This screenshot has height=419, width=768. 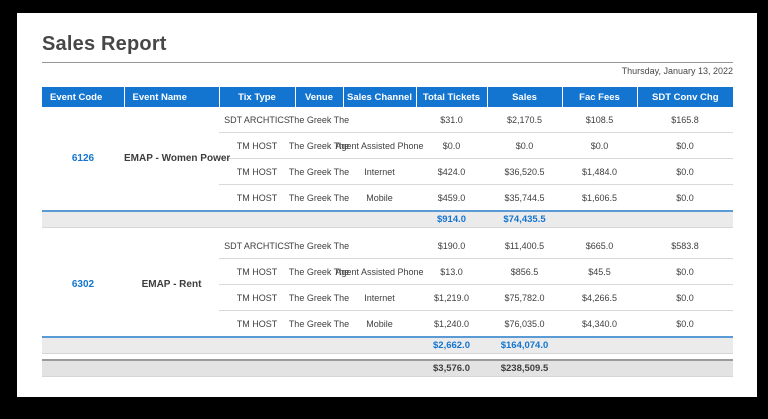 What do you see at coordinates (524, 368) in the screenshot?
I see `grand-total-sales: $238,509.5` at bounding box center [524, 368].